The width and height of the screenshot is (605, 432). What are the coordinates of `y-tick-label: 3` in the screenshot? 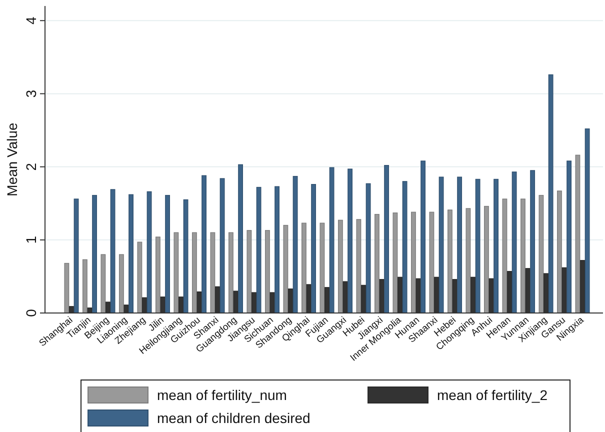 It's located at (31, 94).